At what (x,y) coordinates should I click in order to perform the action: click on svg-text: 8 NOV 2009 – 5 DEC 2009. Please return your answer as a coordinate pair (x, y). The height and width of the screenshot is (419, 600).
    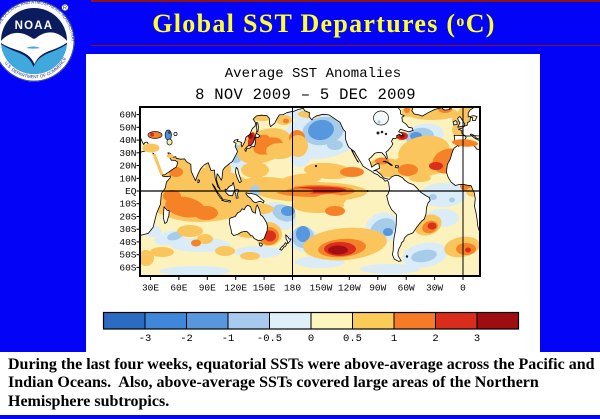
    Looking at the image, I should click on (305, 95).